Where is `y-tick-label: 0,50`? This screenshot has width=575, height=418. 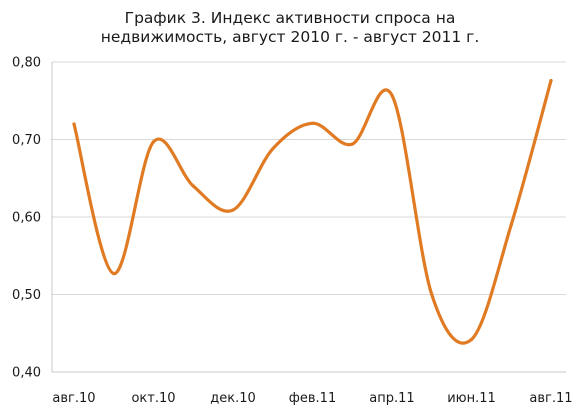 y-tick-label: 0,50 is located at coordinates (26, 295).